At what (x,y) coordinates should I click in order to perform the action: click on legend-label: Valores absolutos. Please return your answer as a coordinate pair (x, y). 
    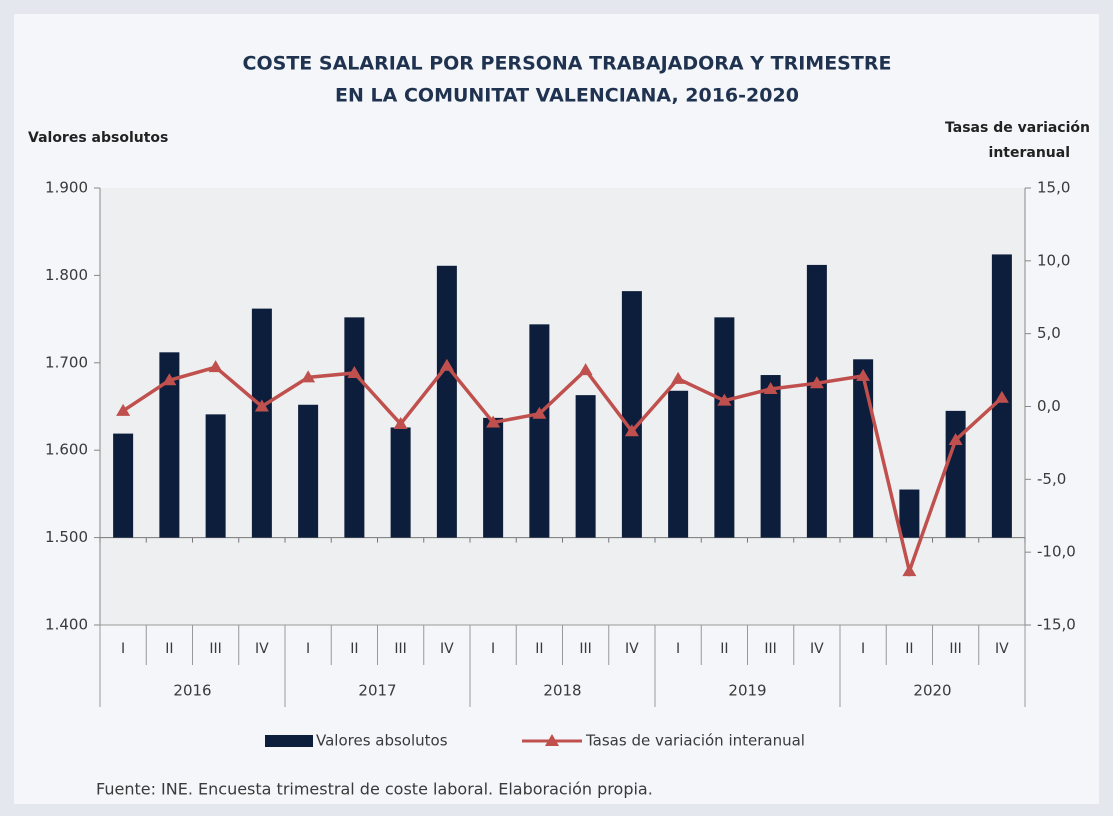
    Looking at the image, I should click on (382, 741).